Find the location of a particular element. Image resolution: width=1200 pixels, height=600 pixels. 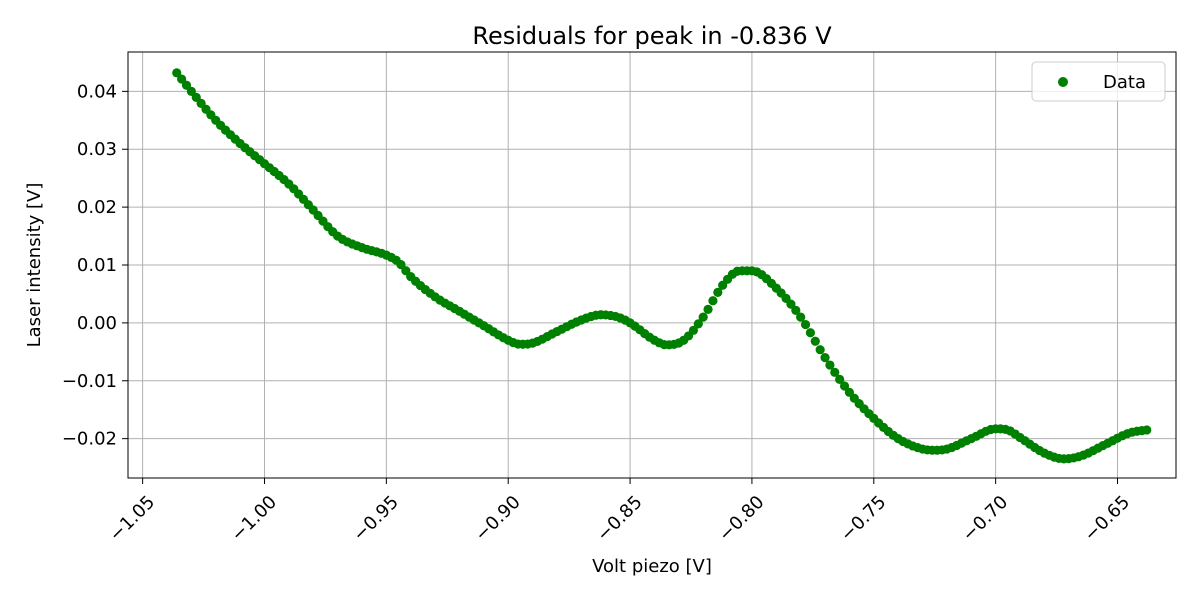

legend-box is located at coordinates (1098, 81).